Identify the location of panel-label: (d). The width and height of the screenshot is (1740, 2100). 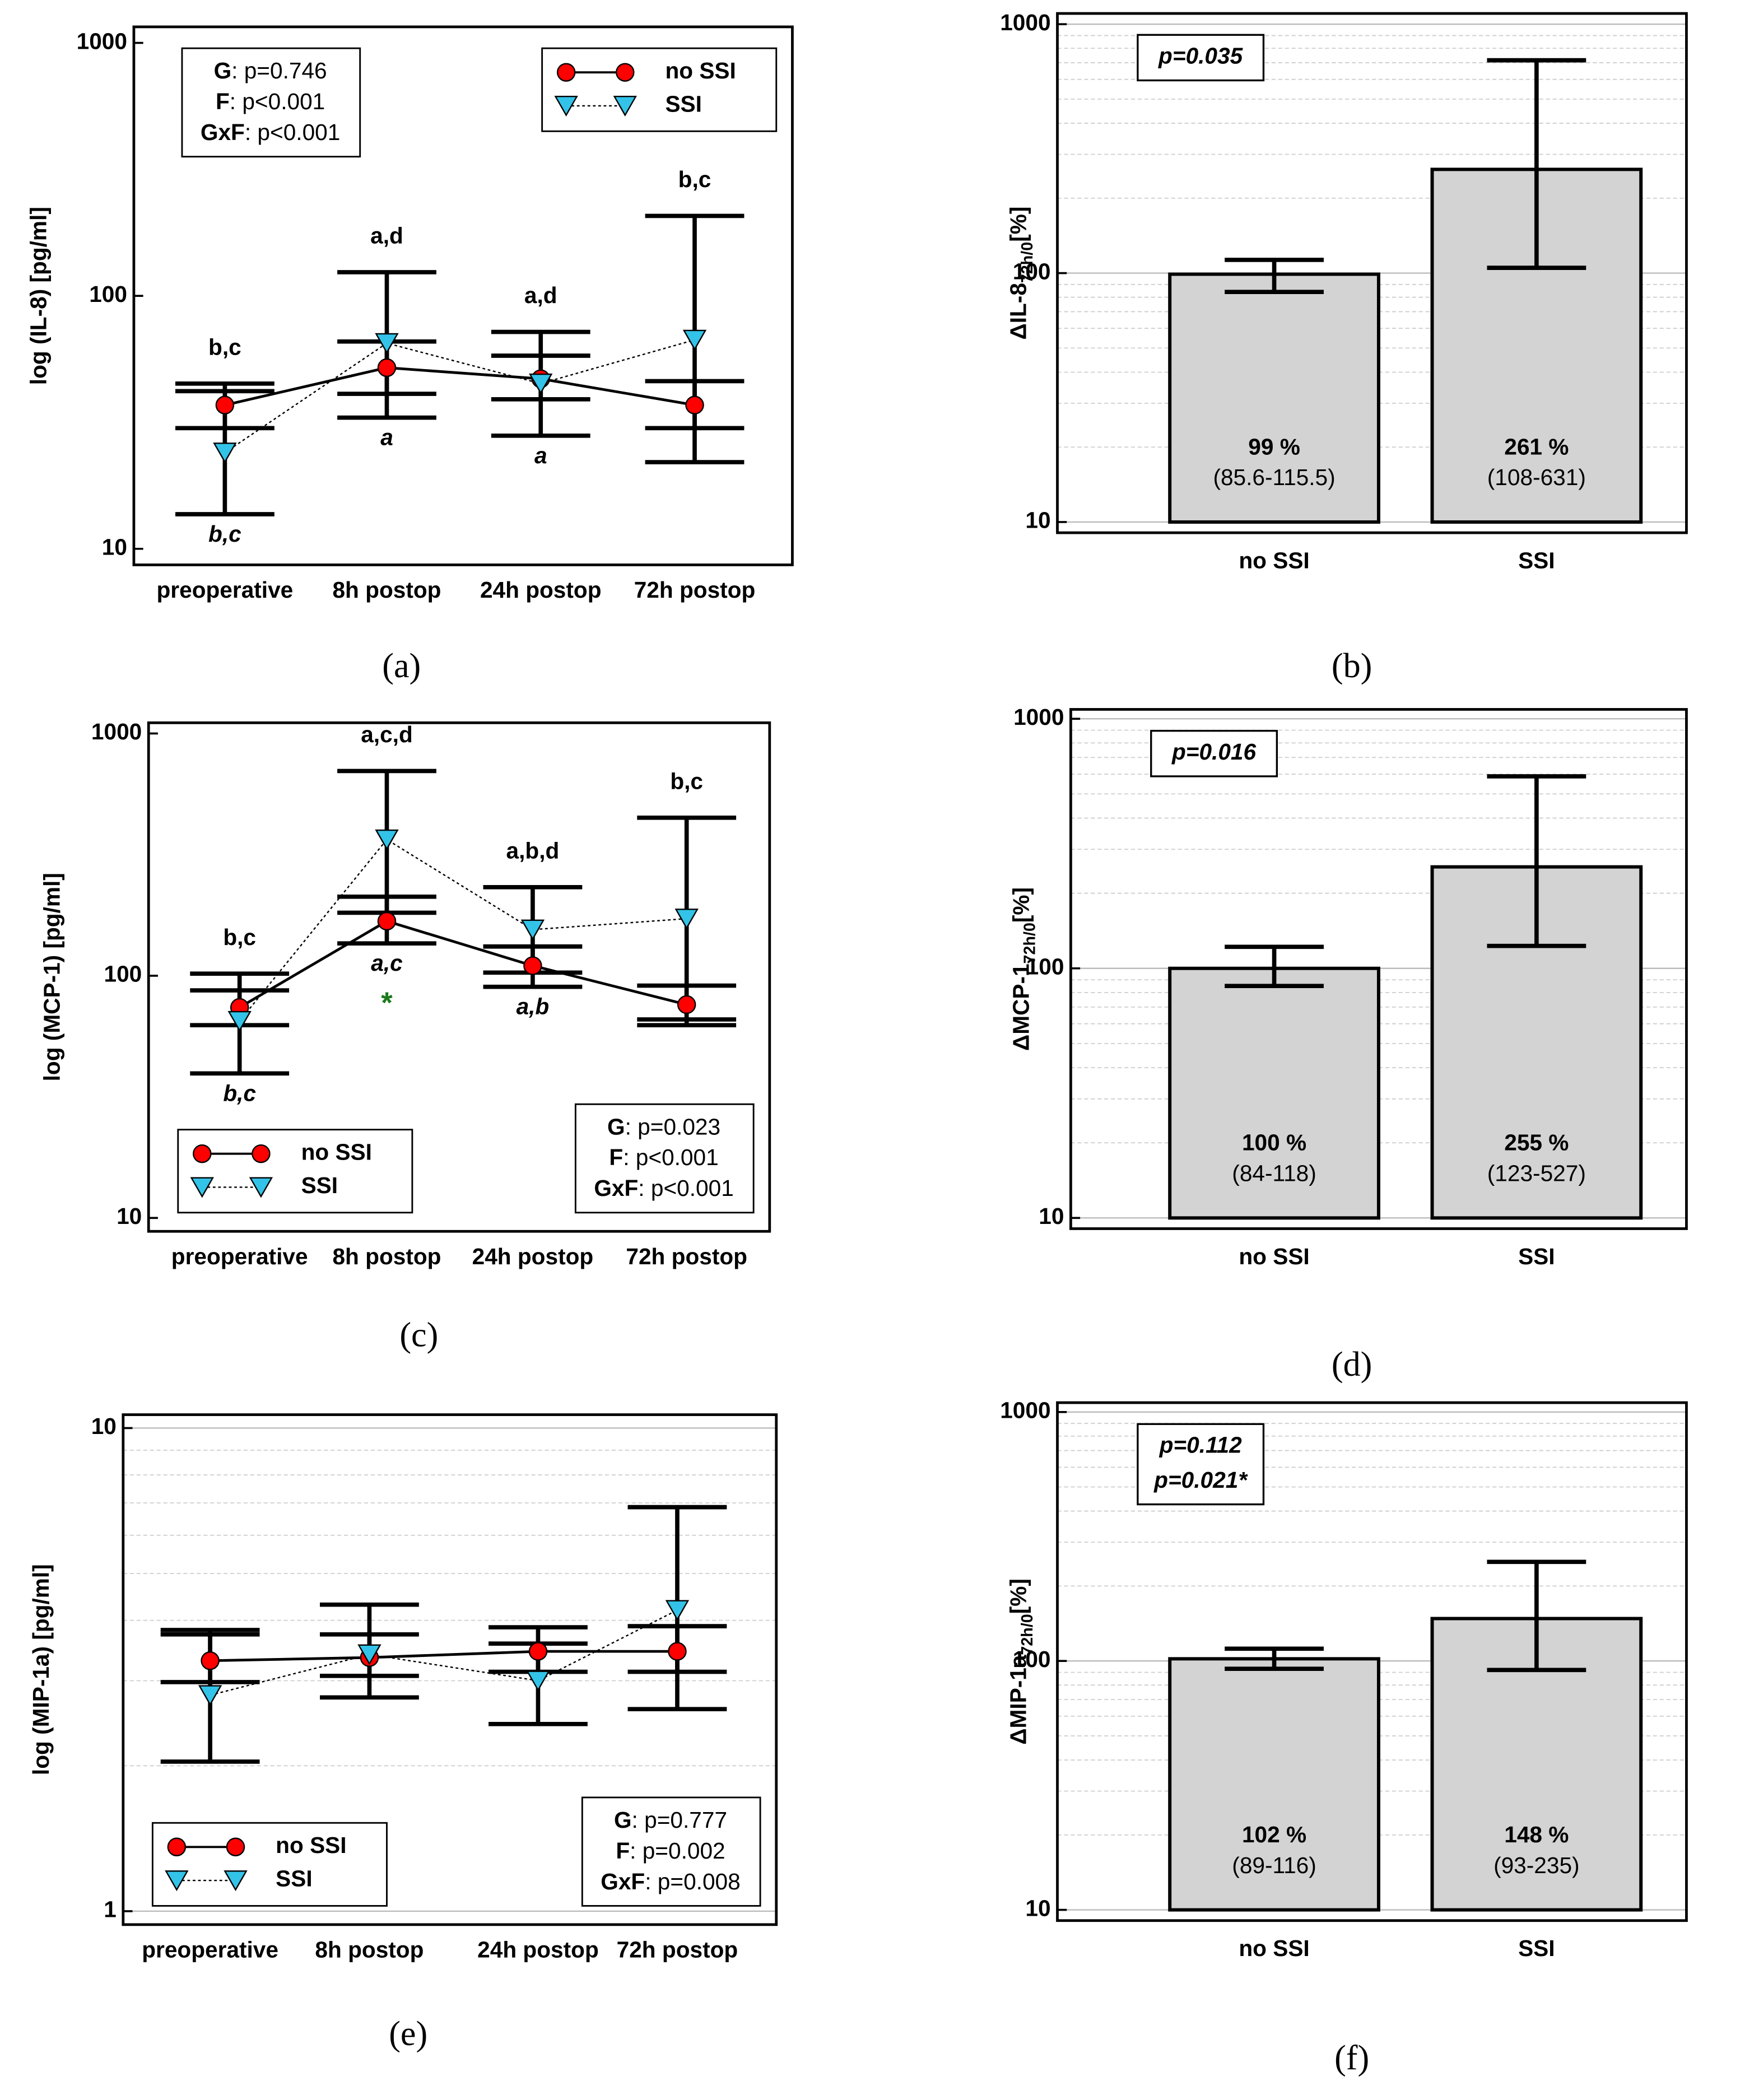
(1352, 1364).